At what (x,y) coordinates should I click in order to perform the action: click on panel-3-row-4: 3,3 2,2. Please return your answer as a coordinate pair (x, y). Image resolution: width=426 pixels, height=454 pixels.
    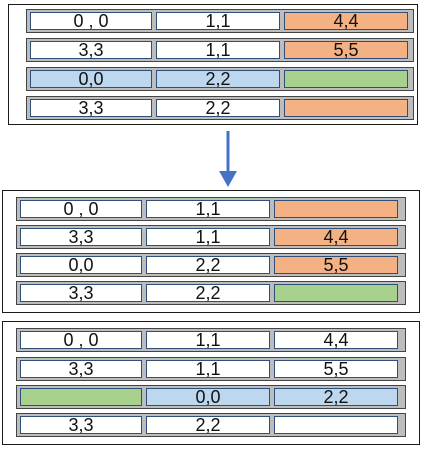
    Looking at the image, I should click on (211, 425).